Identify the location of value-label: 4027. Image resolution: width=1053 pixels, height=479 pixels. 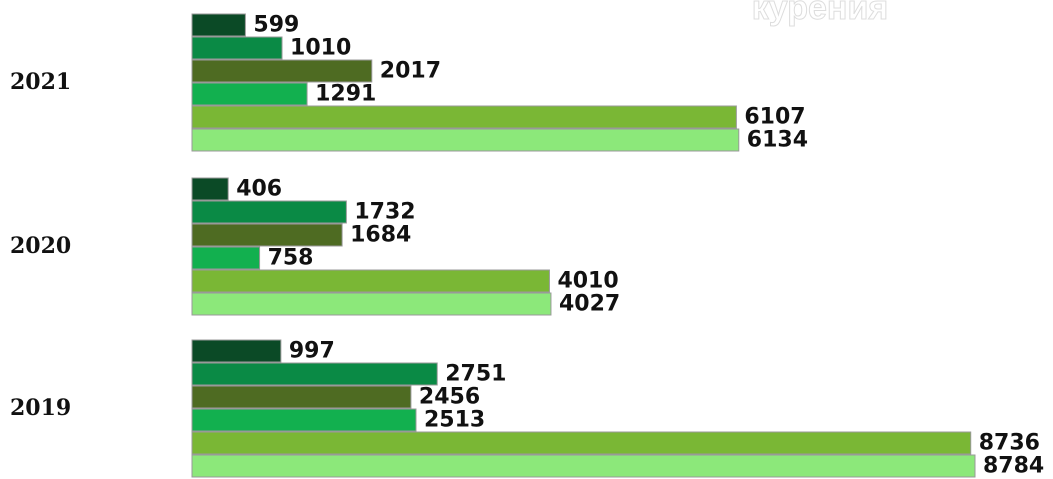
(589, 304).